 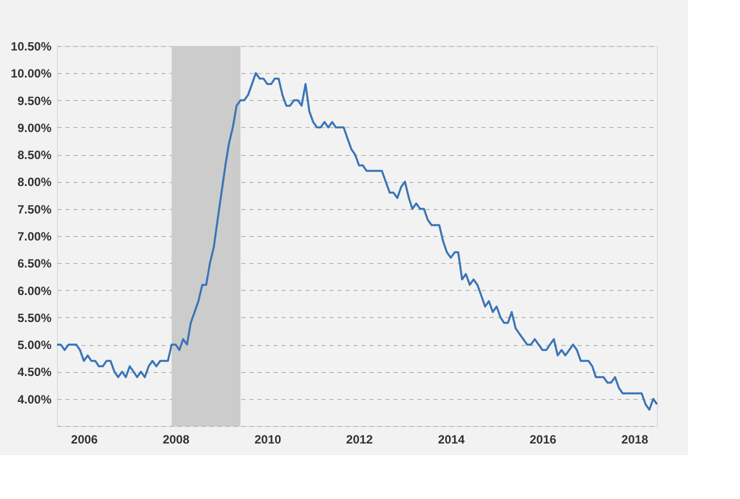 What do you see at coordinates (34, 399) in the screenshot?
I see `y-tick-label: 4.00%` at bounding box center [34, 399].